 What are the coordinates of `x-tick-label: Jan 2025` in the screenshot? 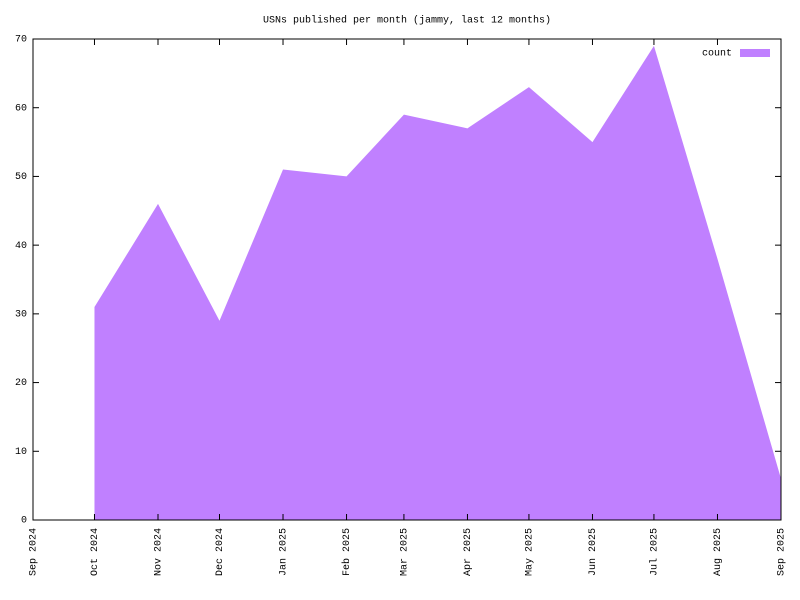 It's located at (284, 552).